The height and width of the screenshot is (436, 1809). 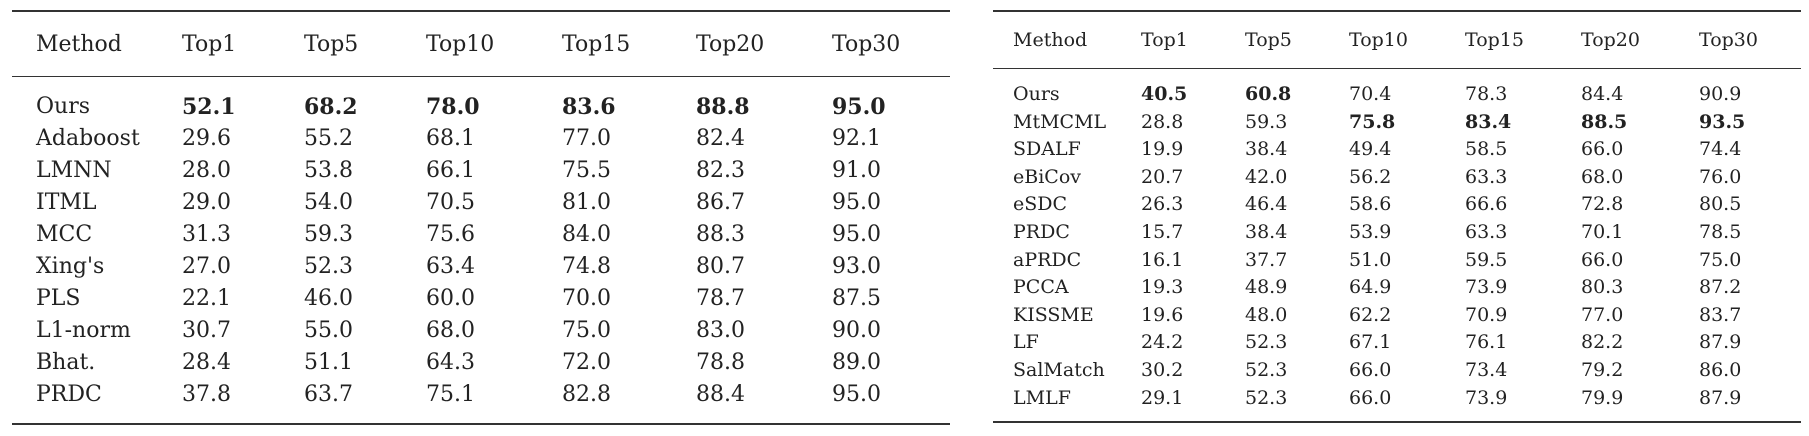 I want to click on value-cell: 29.6, so click(x=206, y=138).